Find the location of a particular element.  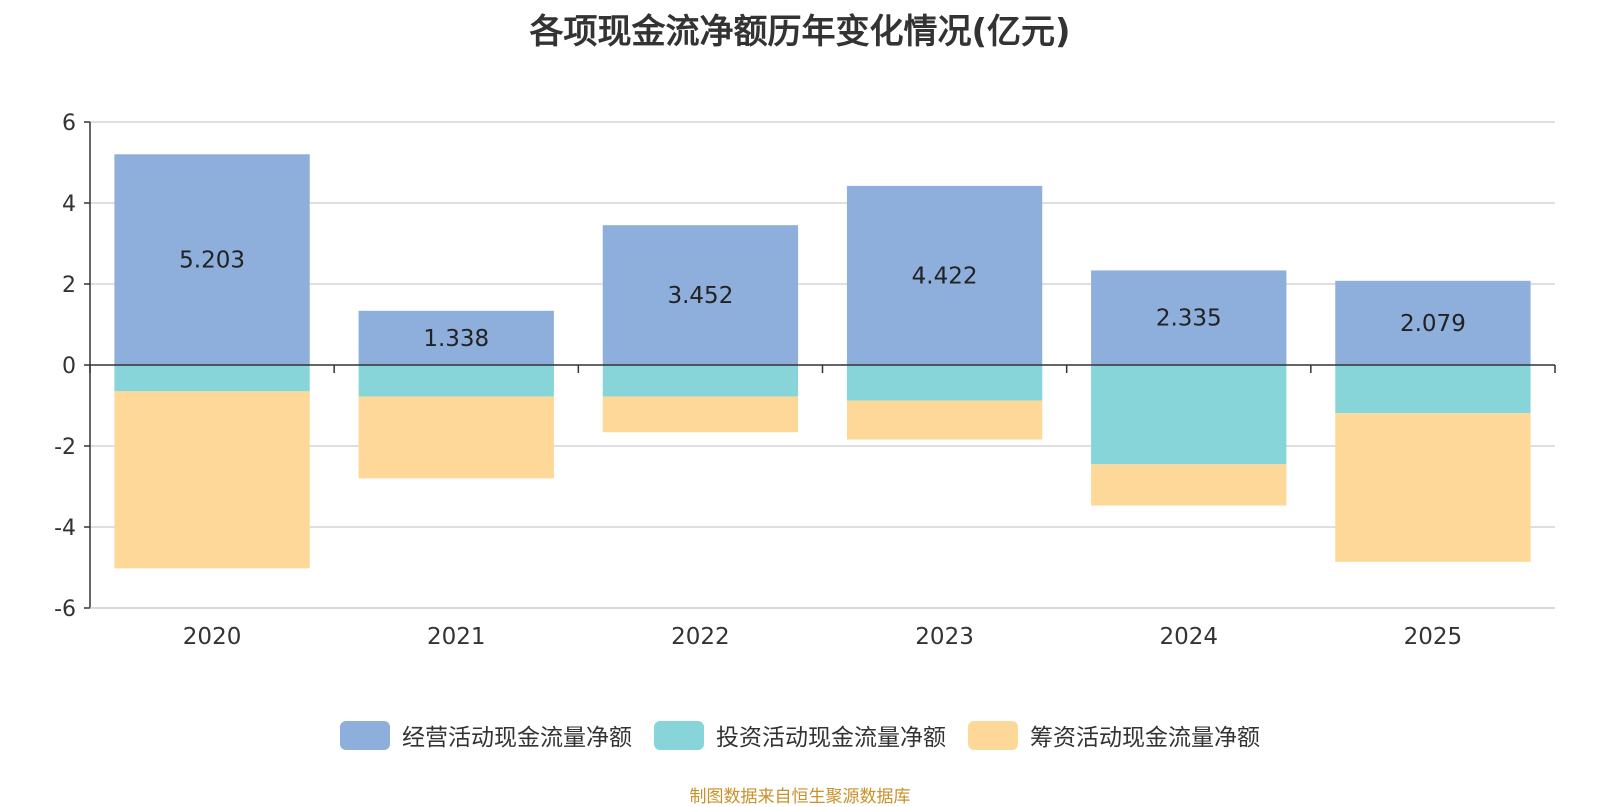

x-tick-label-2023: 2023 is located at coordinates (944, 637).